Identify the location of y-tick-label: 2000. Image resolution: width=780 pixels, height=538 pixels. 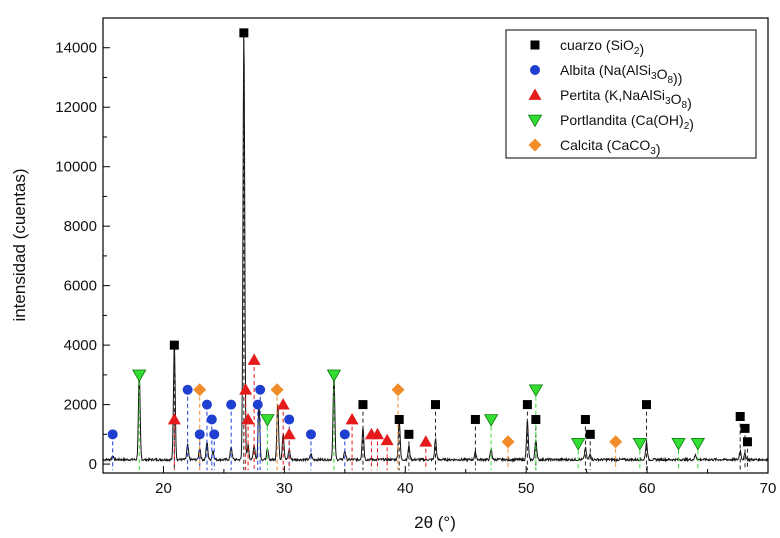
(80, 405).